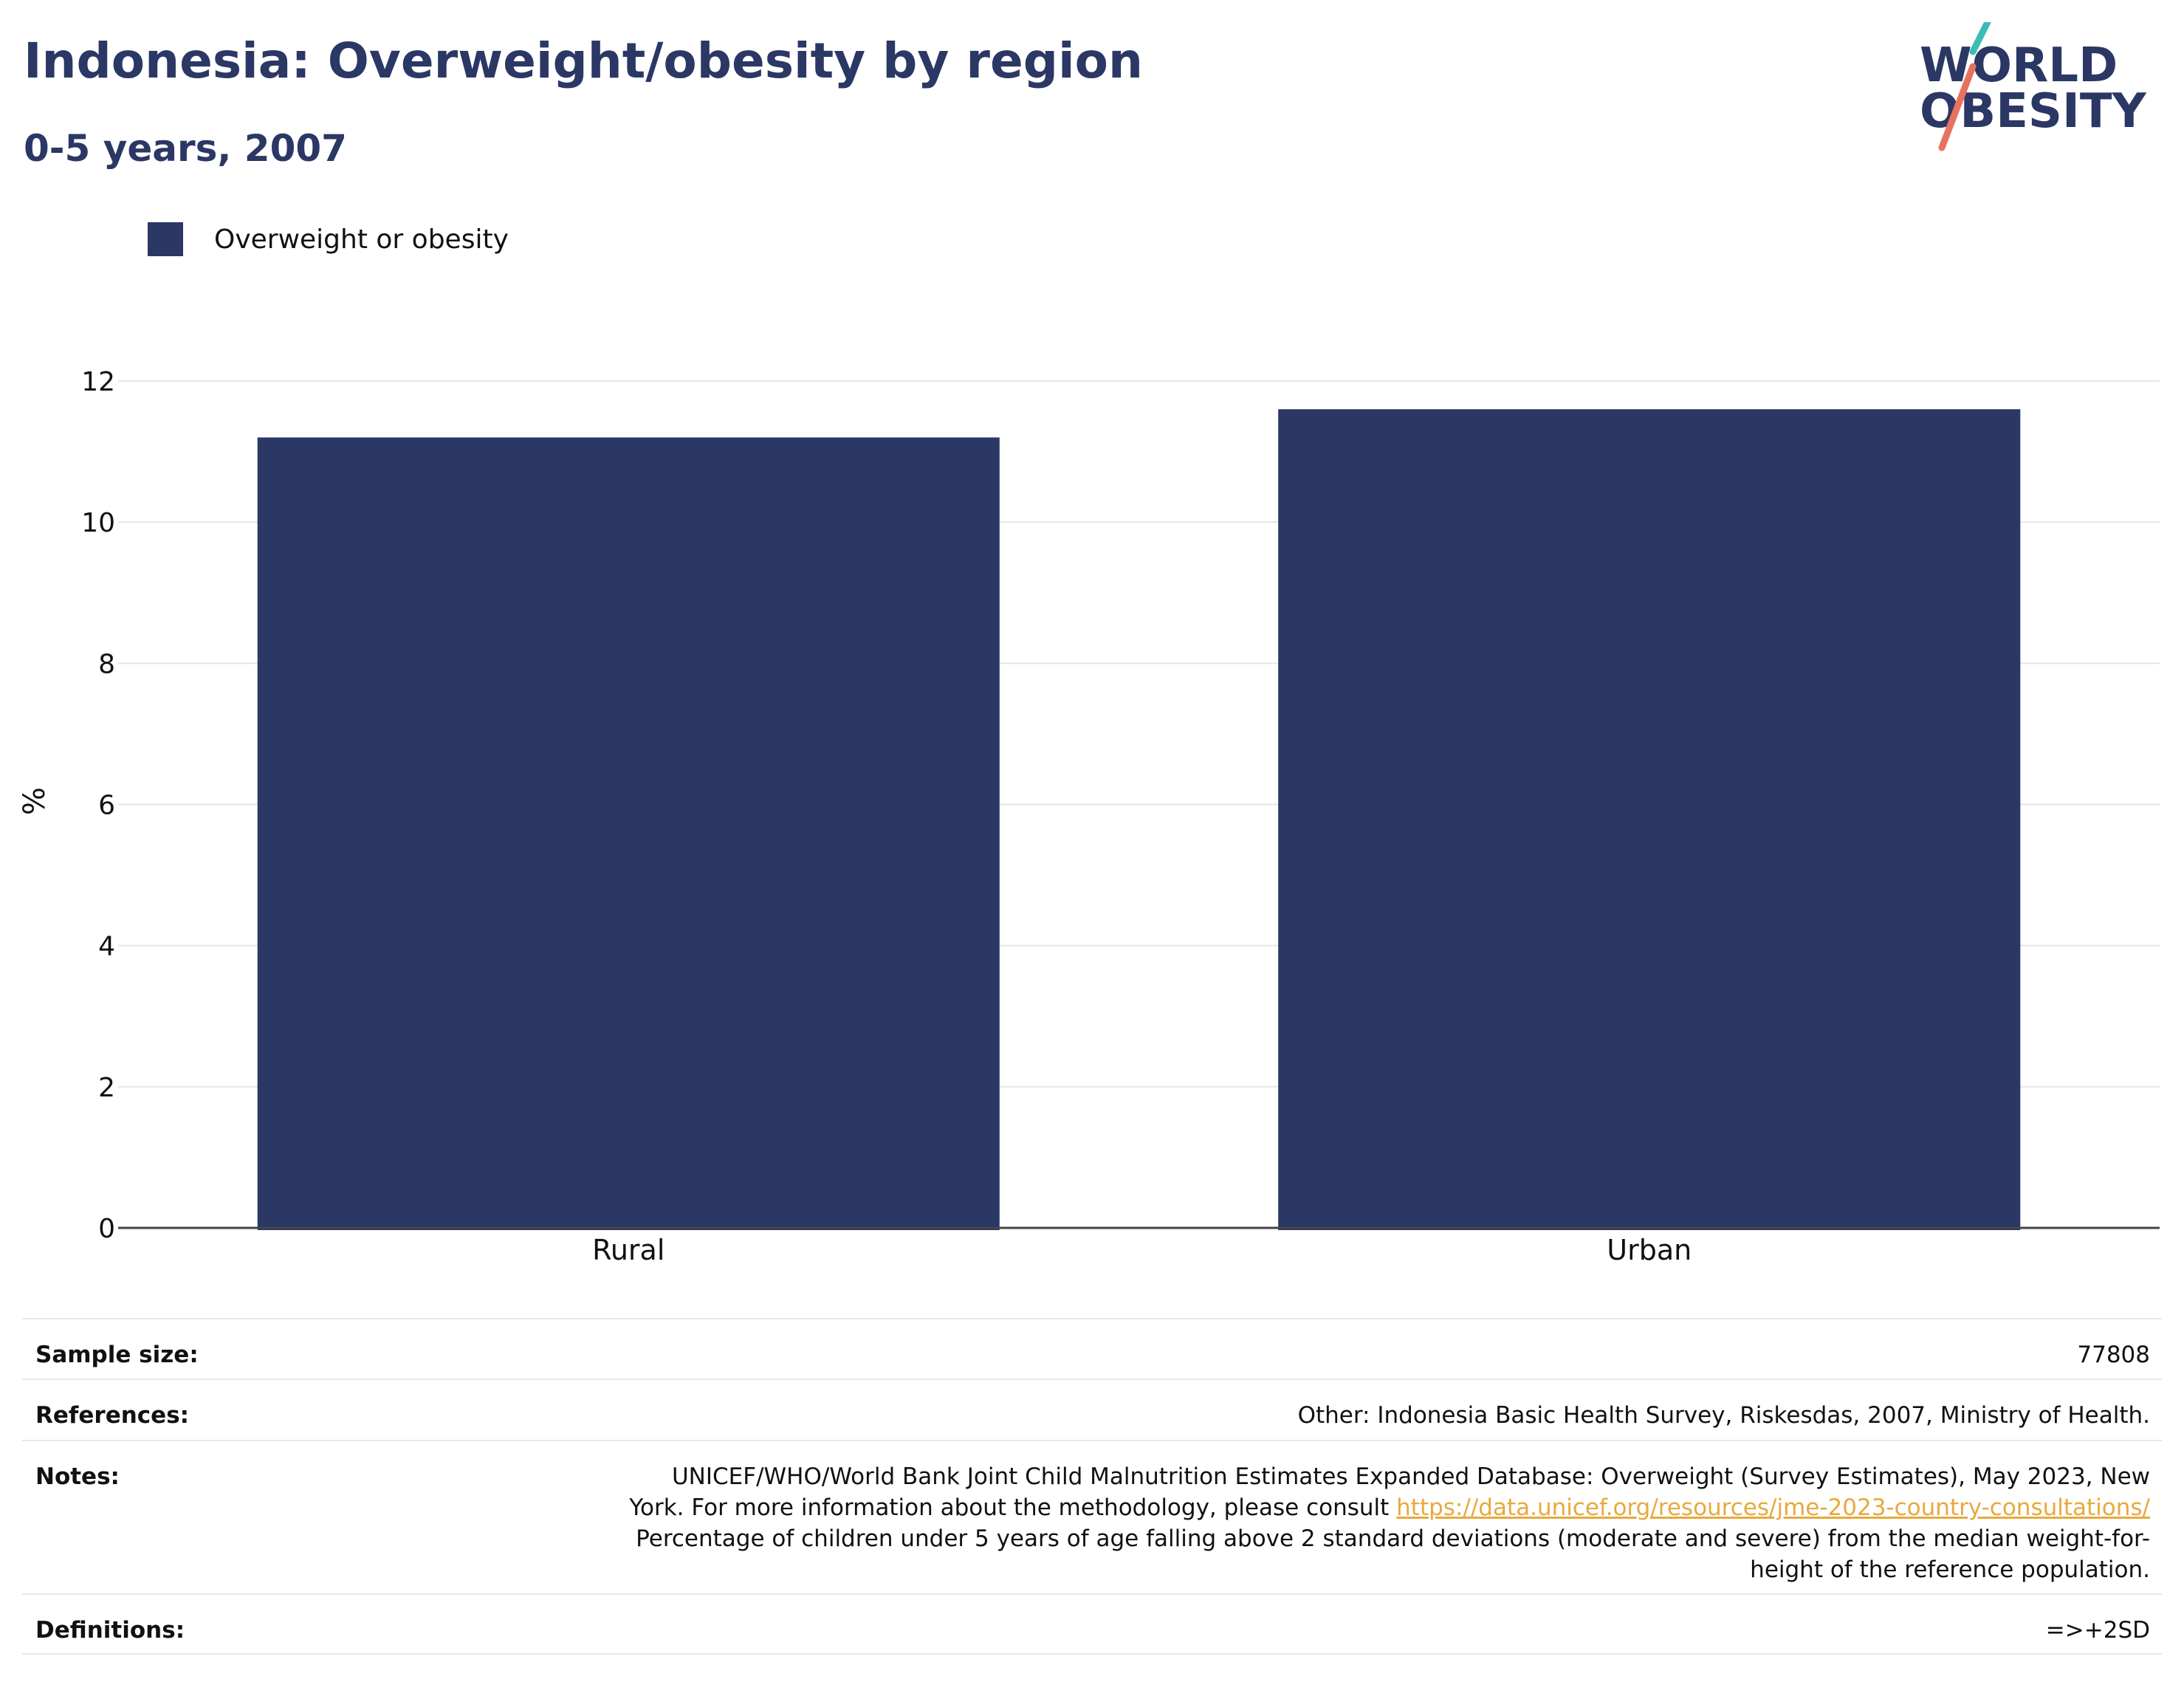 This screenshot has height=1696, width=2184. I want to click on y-tick-label: 6, so click(107, 806).